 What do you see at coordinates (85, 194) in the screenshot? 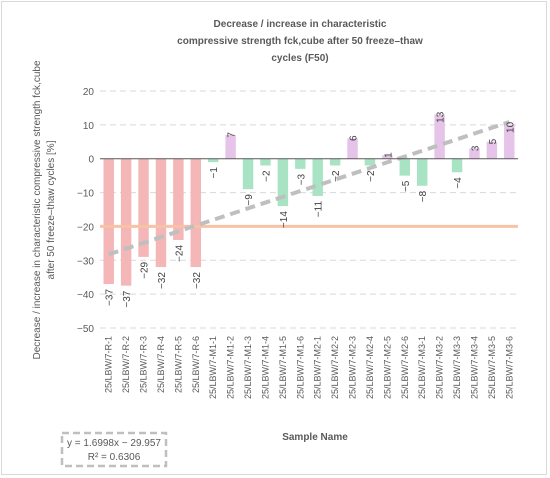
I see `y-tick-label: −10` at bounding box center [85, 194].